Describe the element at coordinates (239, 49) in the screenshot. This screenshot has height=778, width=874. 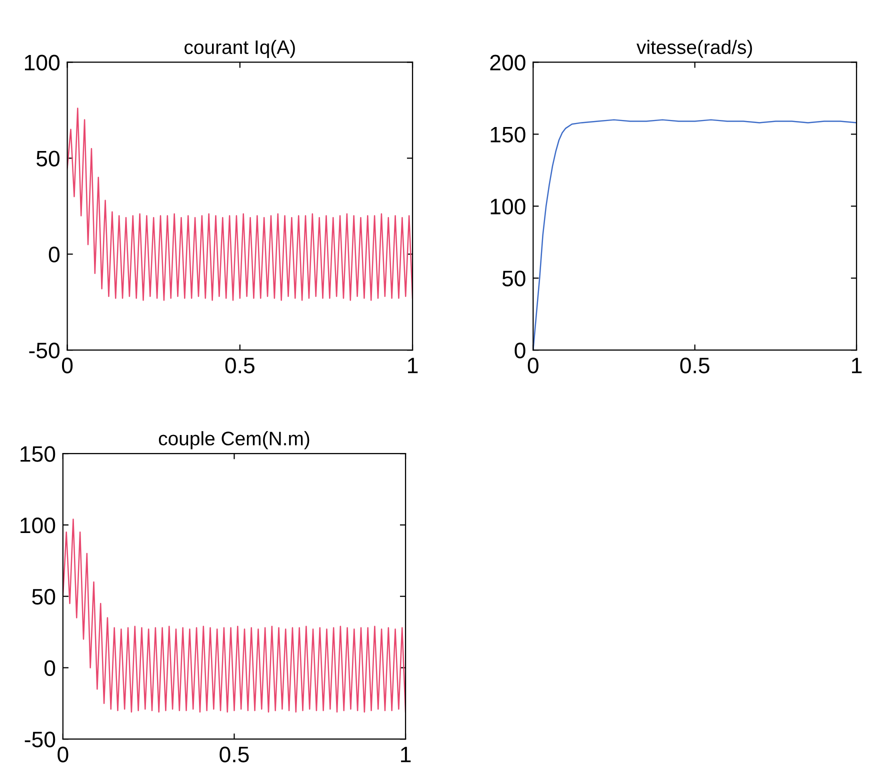
I see `chart-title: courant Iq(A)` at that location.